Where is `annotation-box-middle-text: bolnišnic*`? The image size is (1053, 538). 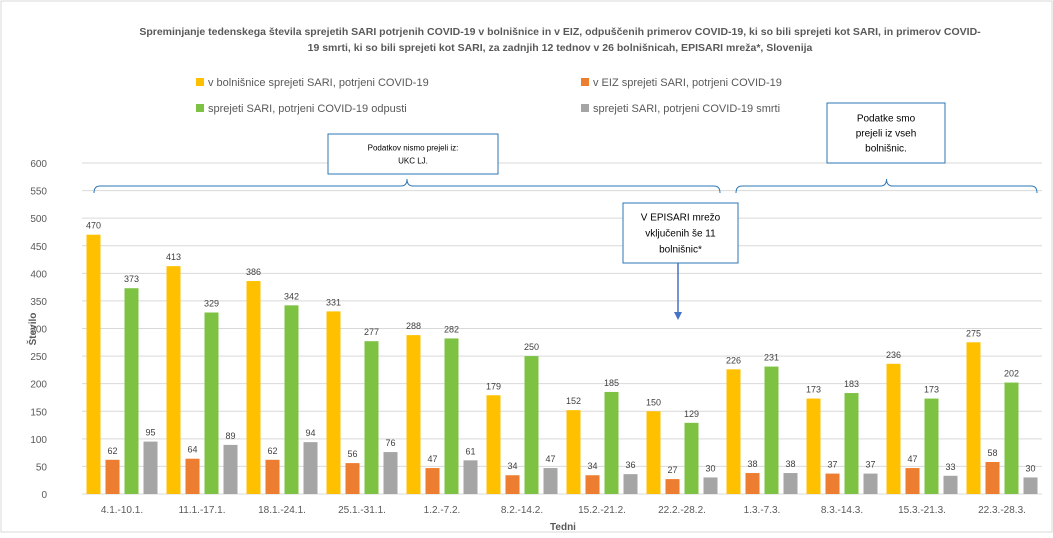 annotation-box-middle-text: bolnišnic* is located at coordinates (680, 250).